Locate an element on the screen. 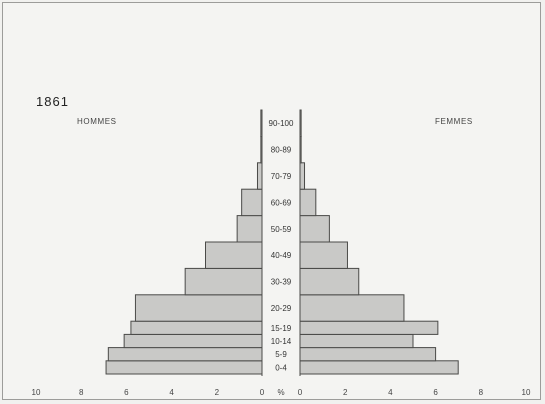  age-label-20-29: 20-29 is located at coordinates (281, 308).